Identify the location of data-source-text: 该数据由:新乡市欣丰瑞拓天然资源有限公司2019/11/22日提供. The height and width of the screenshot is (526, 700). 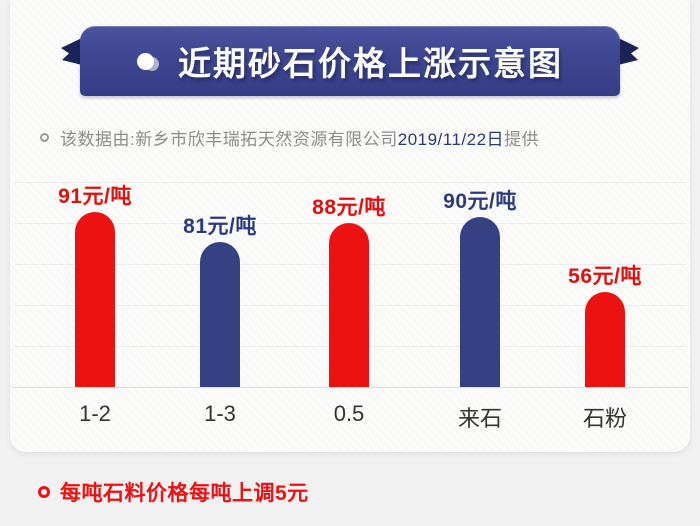
(299, 137).